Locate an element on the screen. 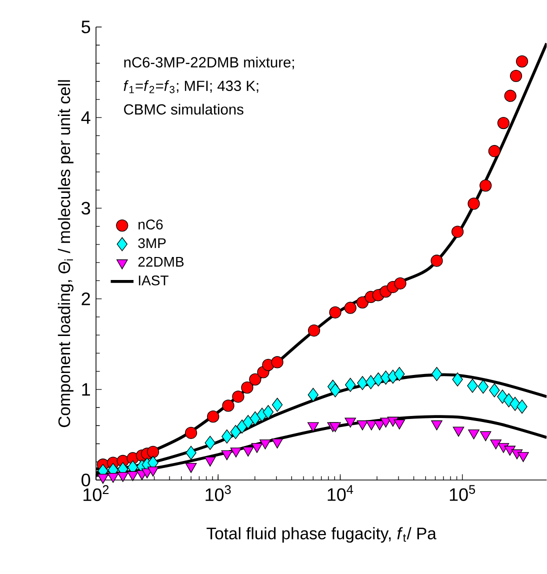  y-tick-label: 5 is located at coordinates (86, 27).